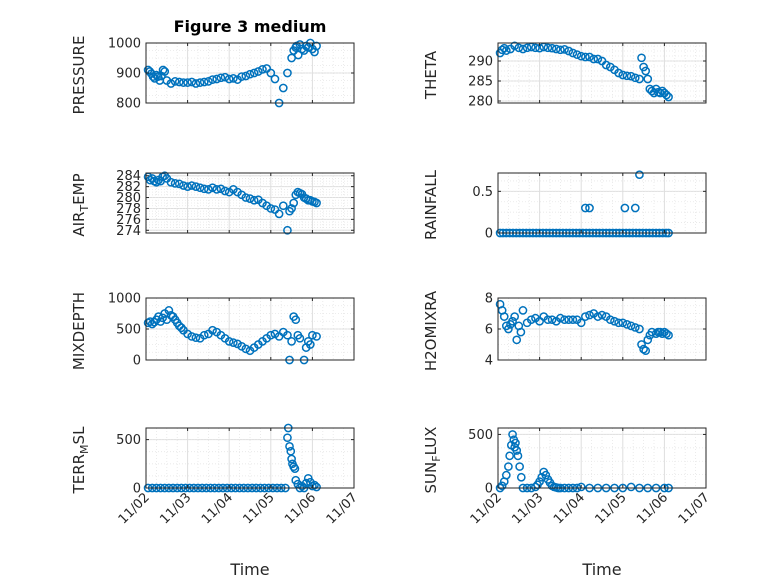 The height and width of the screenshot is (583, 778). Describe the element at coordinates (137, 489) in the screenshot. I see `y-tick-label: 0` at that location.